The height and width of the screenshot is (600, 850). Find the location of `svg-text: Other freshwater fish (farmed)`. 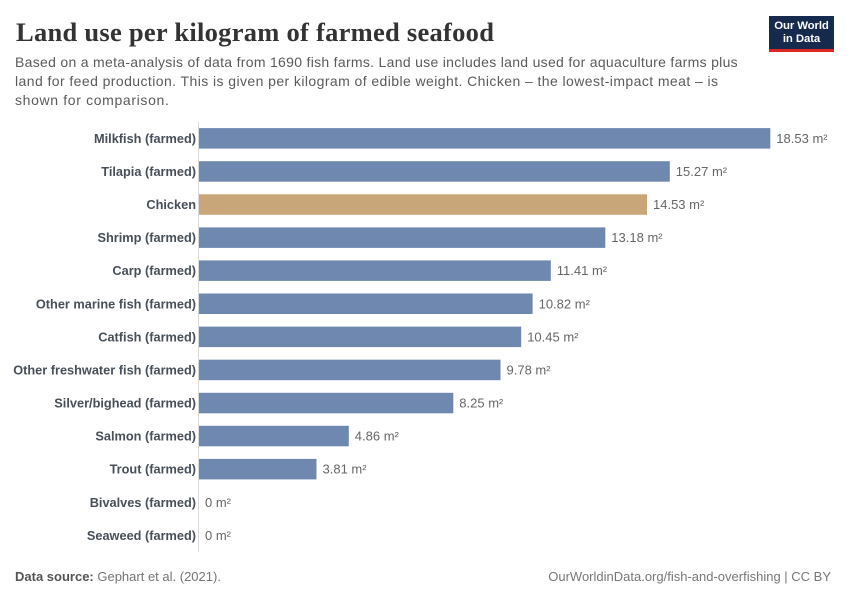

svg-text: Other freshwater fish (farmed) is located at coordinates (104, 370).